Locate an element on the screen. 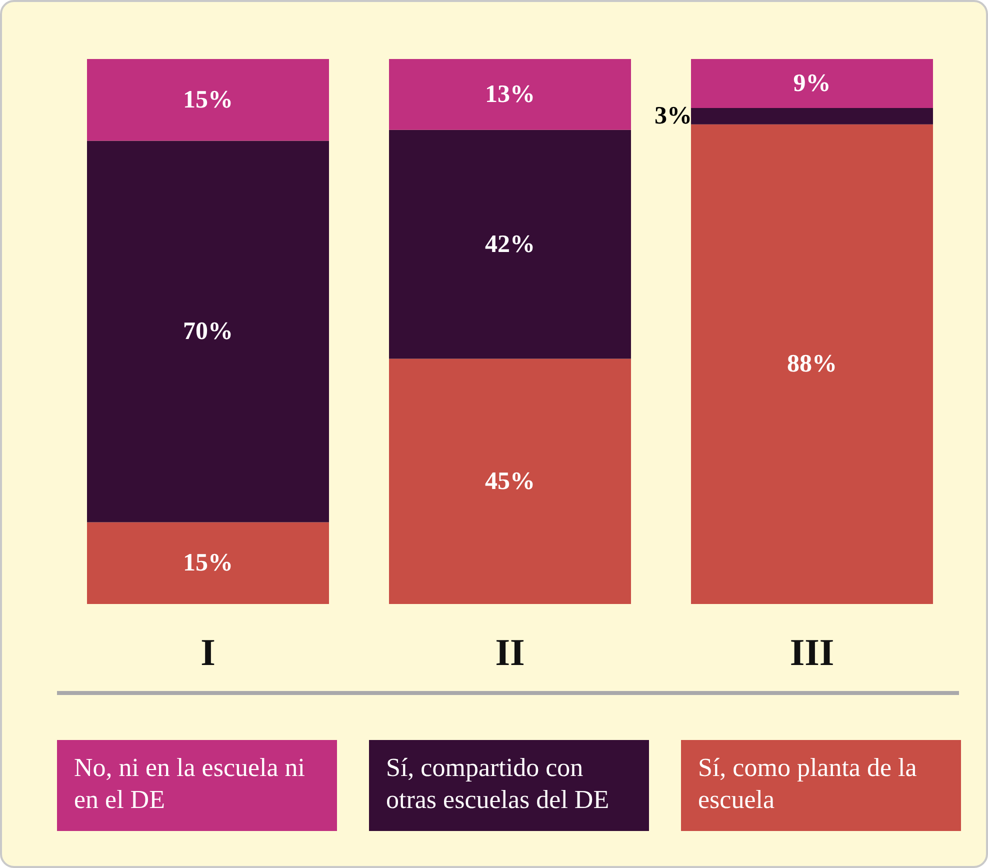 The width and height of the screenshot is (988, 868). x-tick-label: III is located at coordinates (812, 653).